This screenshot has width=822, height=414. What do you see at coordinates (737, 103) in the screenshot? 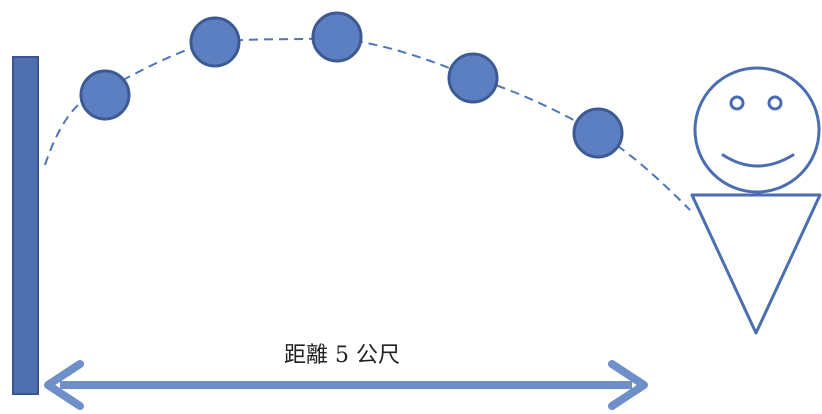
I see `person-left-eye` at bounding box center [737, 103].